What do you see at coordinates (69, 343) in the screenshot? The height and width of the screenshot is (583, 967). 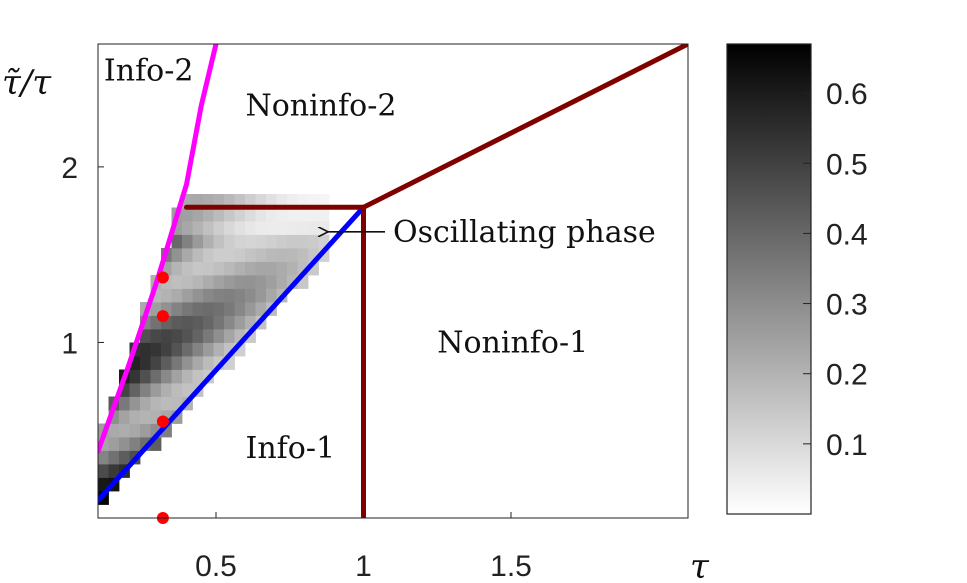 I see `y-tick-label: 1` at bounding box center [69, 343].